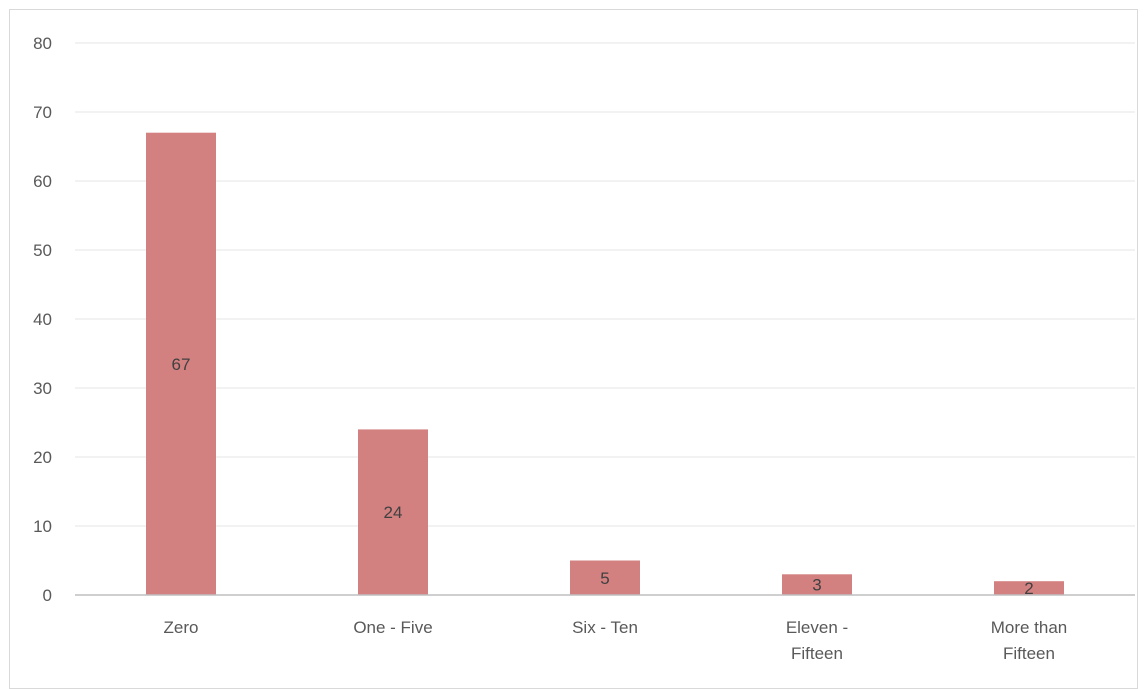 This screenshot has width=1147, height=689. Describe the element at coordinates (1029, 627) in the screenshot. I see `x-category-label-line: More than` at that location.